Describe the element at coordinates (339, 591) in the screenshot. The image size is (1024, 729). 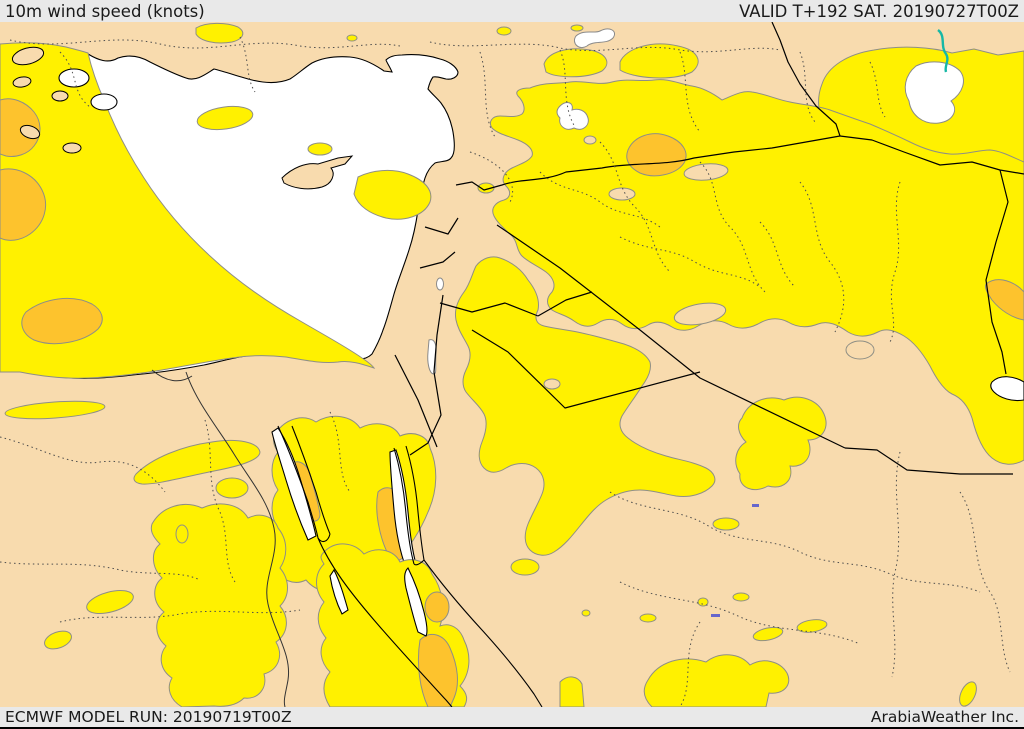
I see `red-sea-sliver-sw` at that location.